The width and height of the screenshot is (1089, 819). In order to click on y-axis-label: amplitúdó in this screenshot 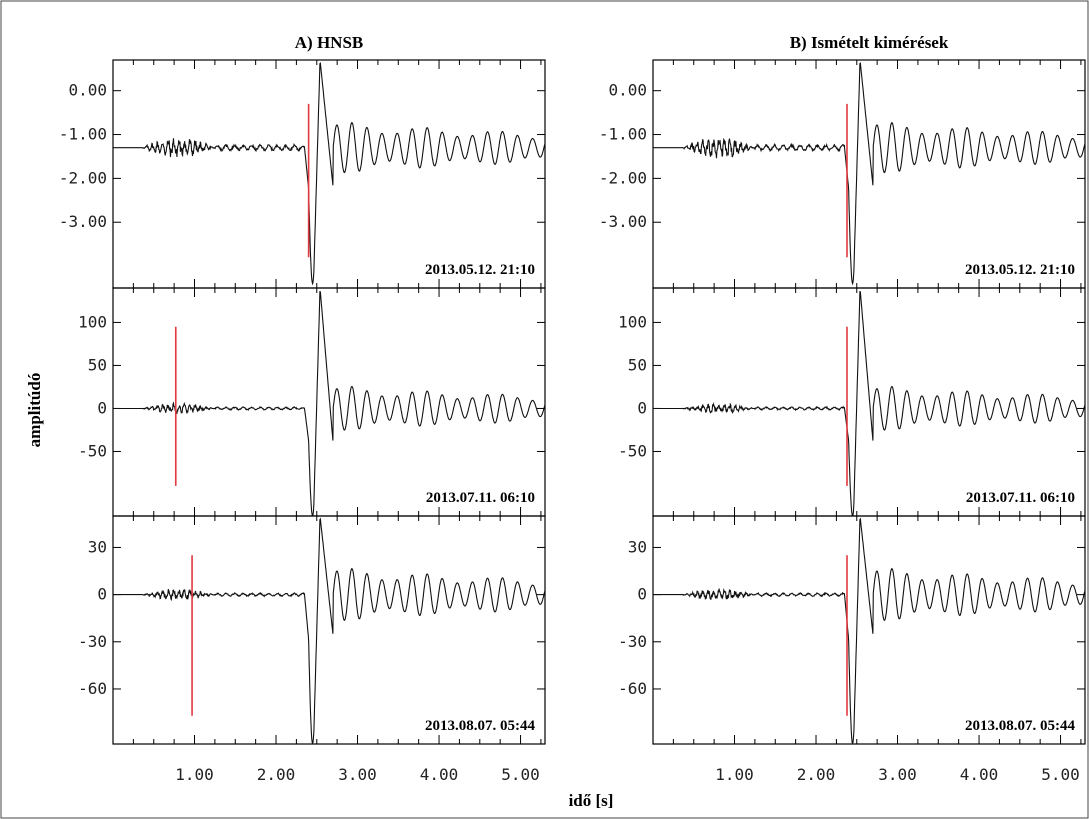, I will do `click(34, 410)`.